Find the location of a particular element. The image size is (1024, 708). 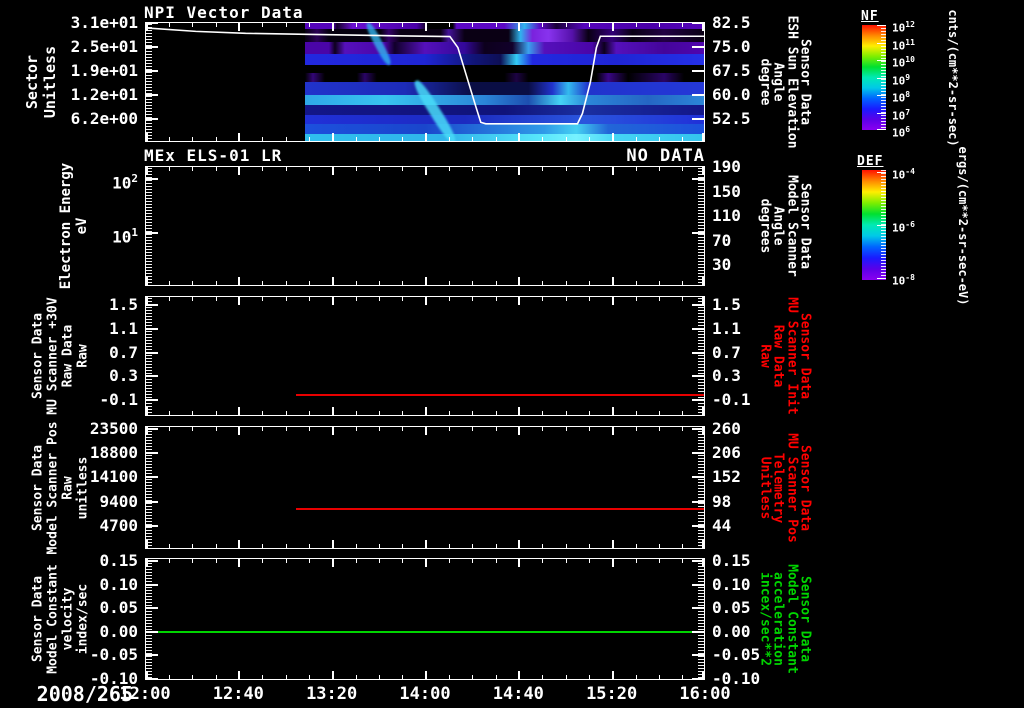

right-tick-label: 0.05 is located at coordinates (731, 608).